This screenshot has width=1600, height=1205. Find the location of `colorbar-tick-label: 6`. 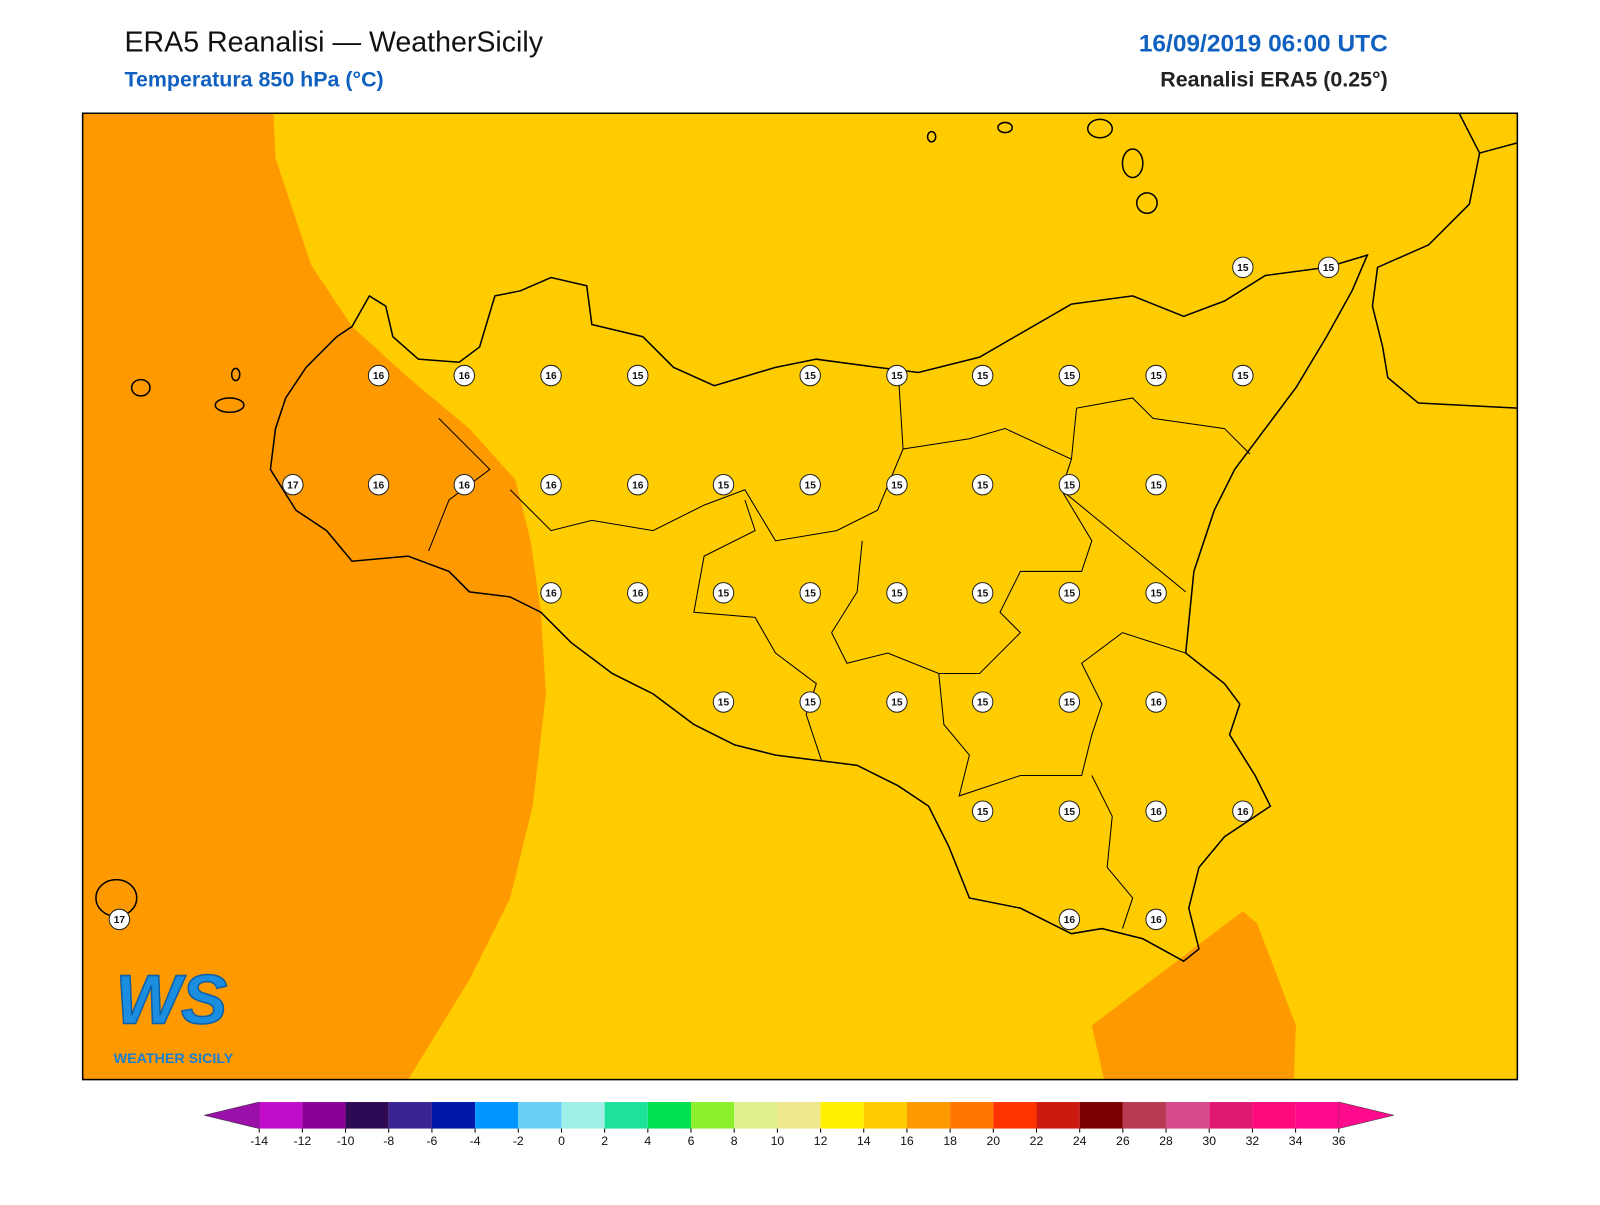

colorbar-tick-label: 6 is located at coordinates (691, 1141).